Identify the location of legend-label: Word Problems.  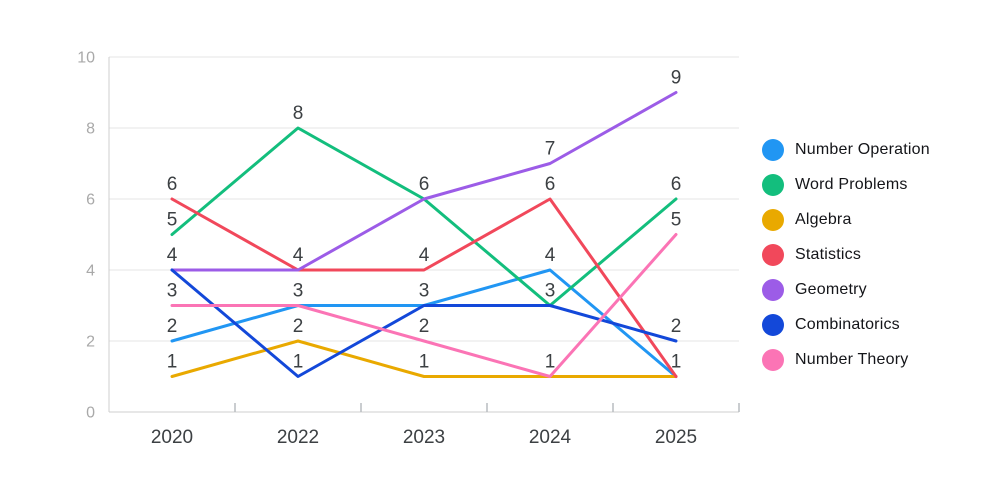
(851, 184).